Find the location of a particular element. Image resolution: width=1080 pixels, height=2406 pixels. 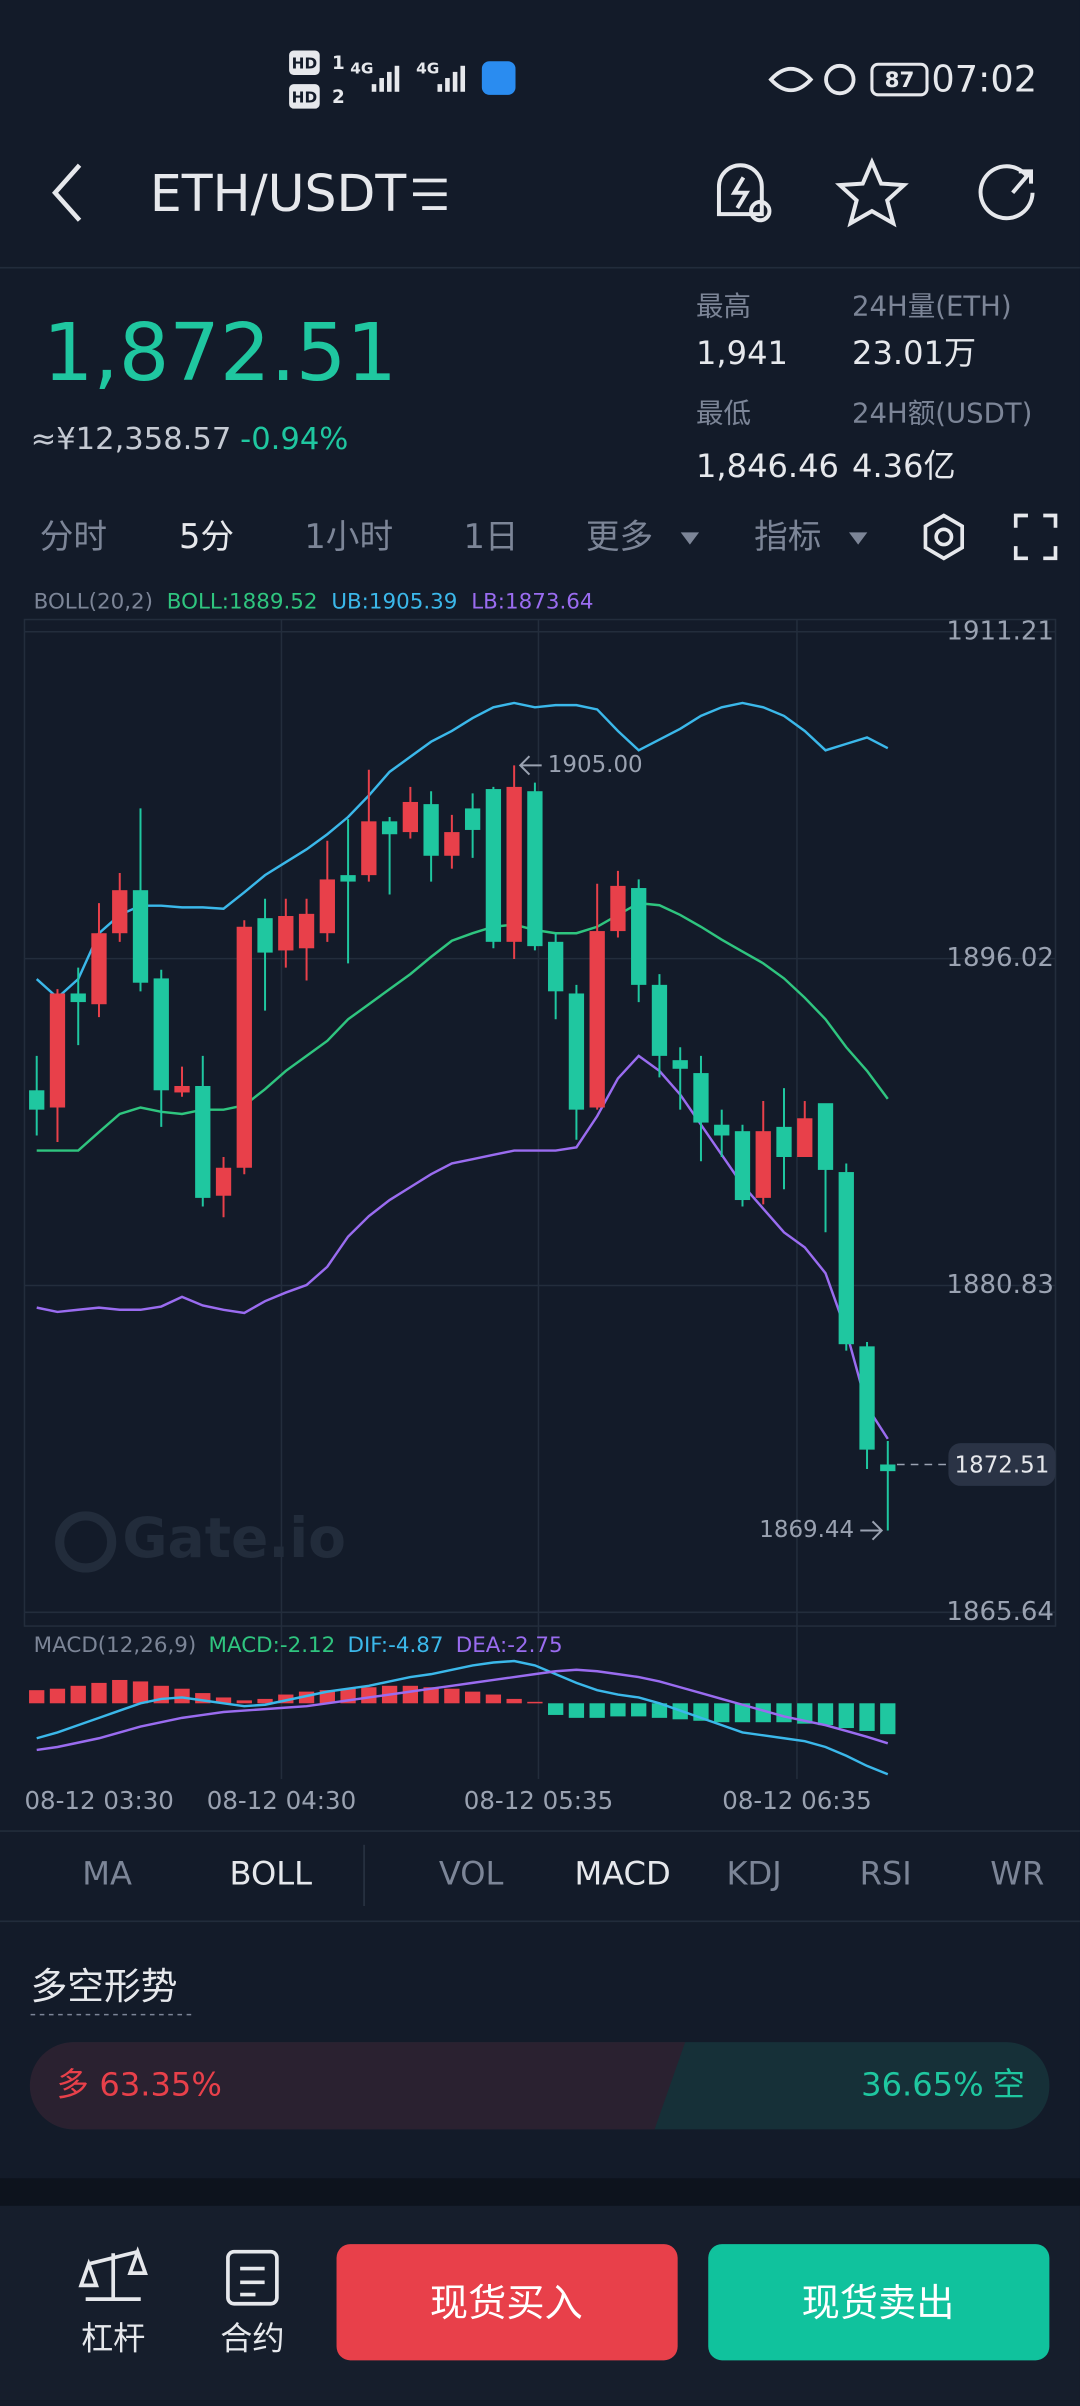

interval-tab: 分时 is located at coordinates (73, 536).